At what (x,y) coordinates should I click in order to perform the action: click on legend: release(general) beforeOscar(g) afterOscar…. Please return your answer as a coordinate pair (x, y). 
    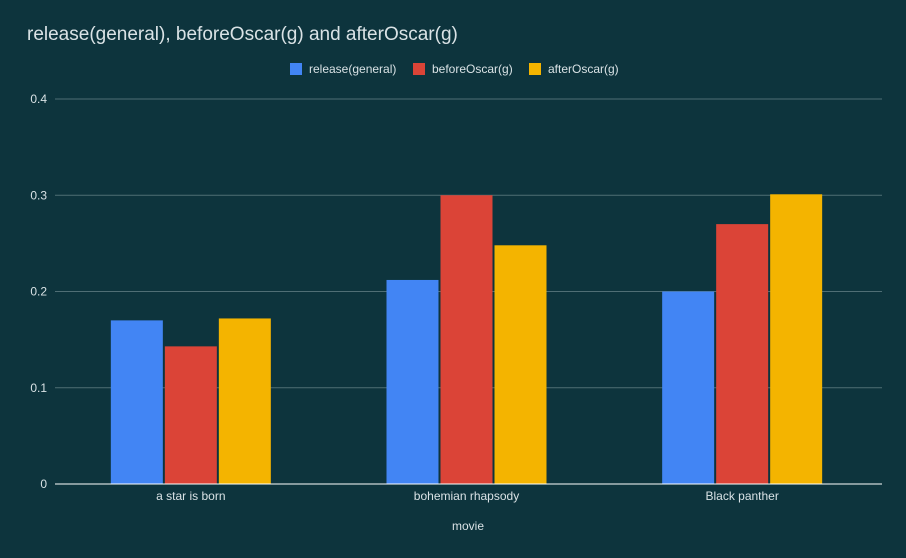
    Looking at the image, I should click on (454, 69).